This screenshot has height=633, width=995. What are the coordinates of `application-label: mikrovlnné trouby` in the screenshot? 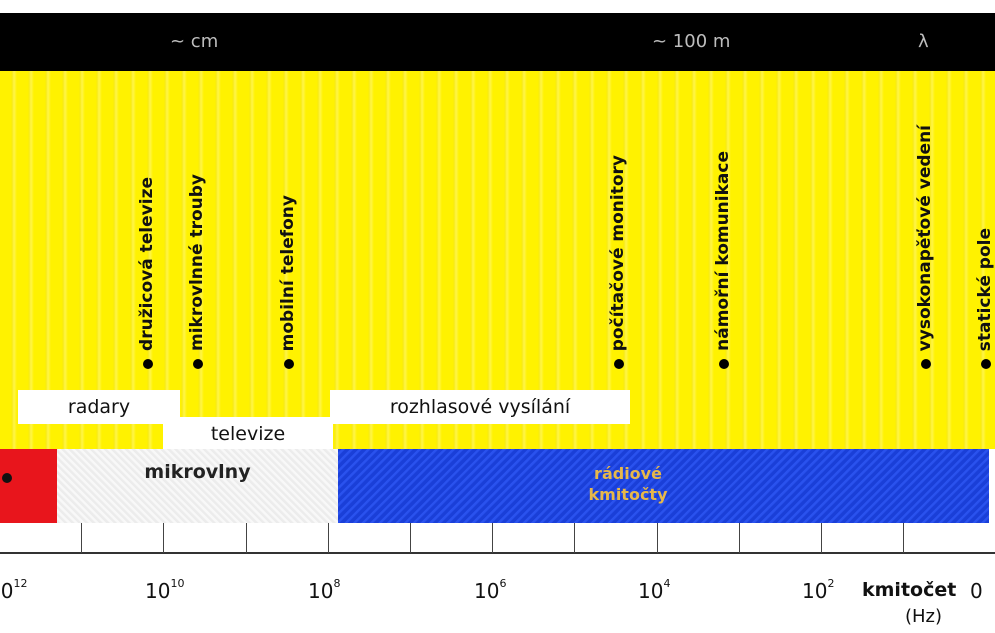 It's located at (197, 262).